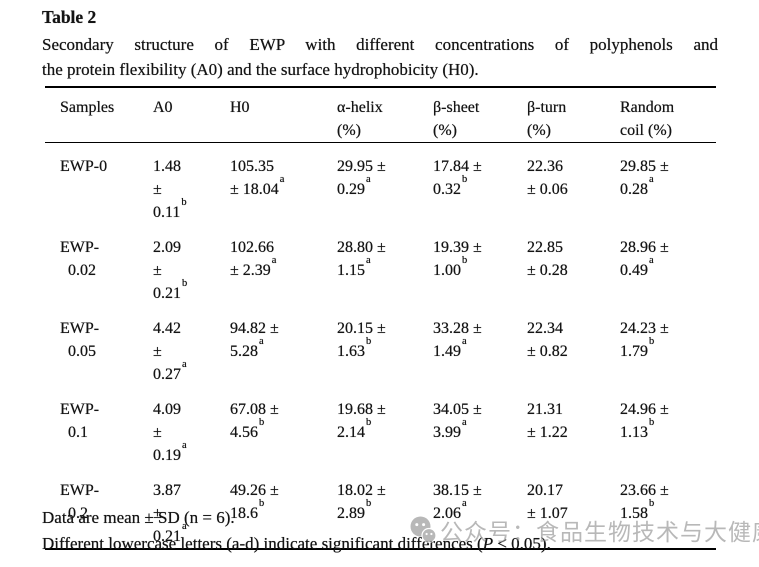  I want to click on value-cell: 34.05 ± 3.99a, so click(457, 421).